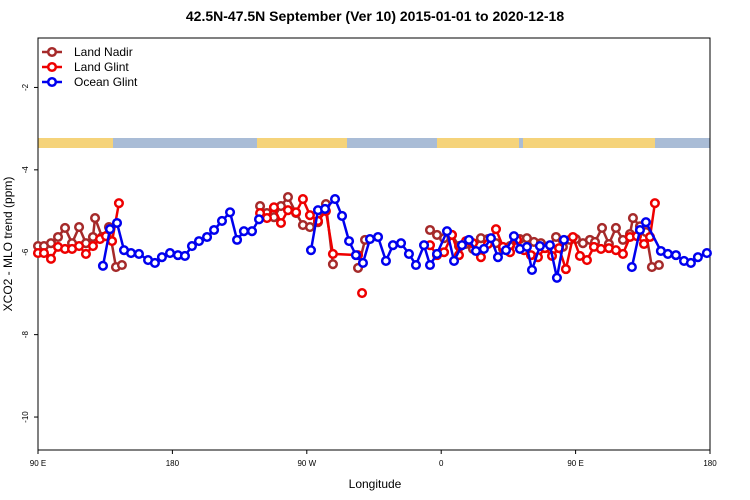 This screenshot has width=750, height=500. Describe the element at coordinates (101, 67) in the screenshot. I see `legend-label: Land Glint` at that location.